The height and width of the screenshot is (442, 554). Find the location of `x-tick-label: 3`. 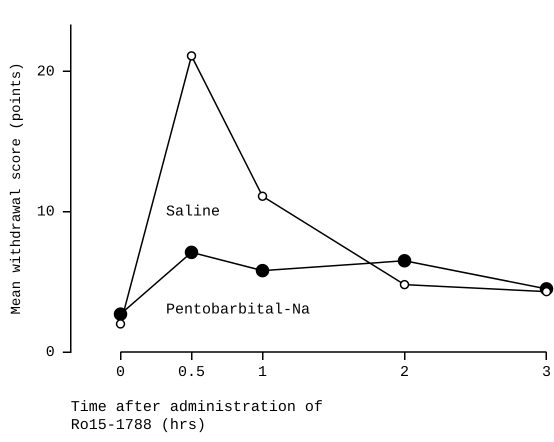

x-tick-label: 3 is located at coordinates (547, 372).